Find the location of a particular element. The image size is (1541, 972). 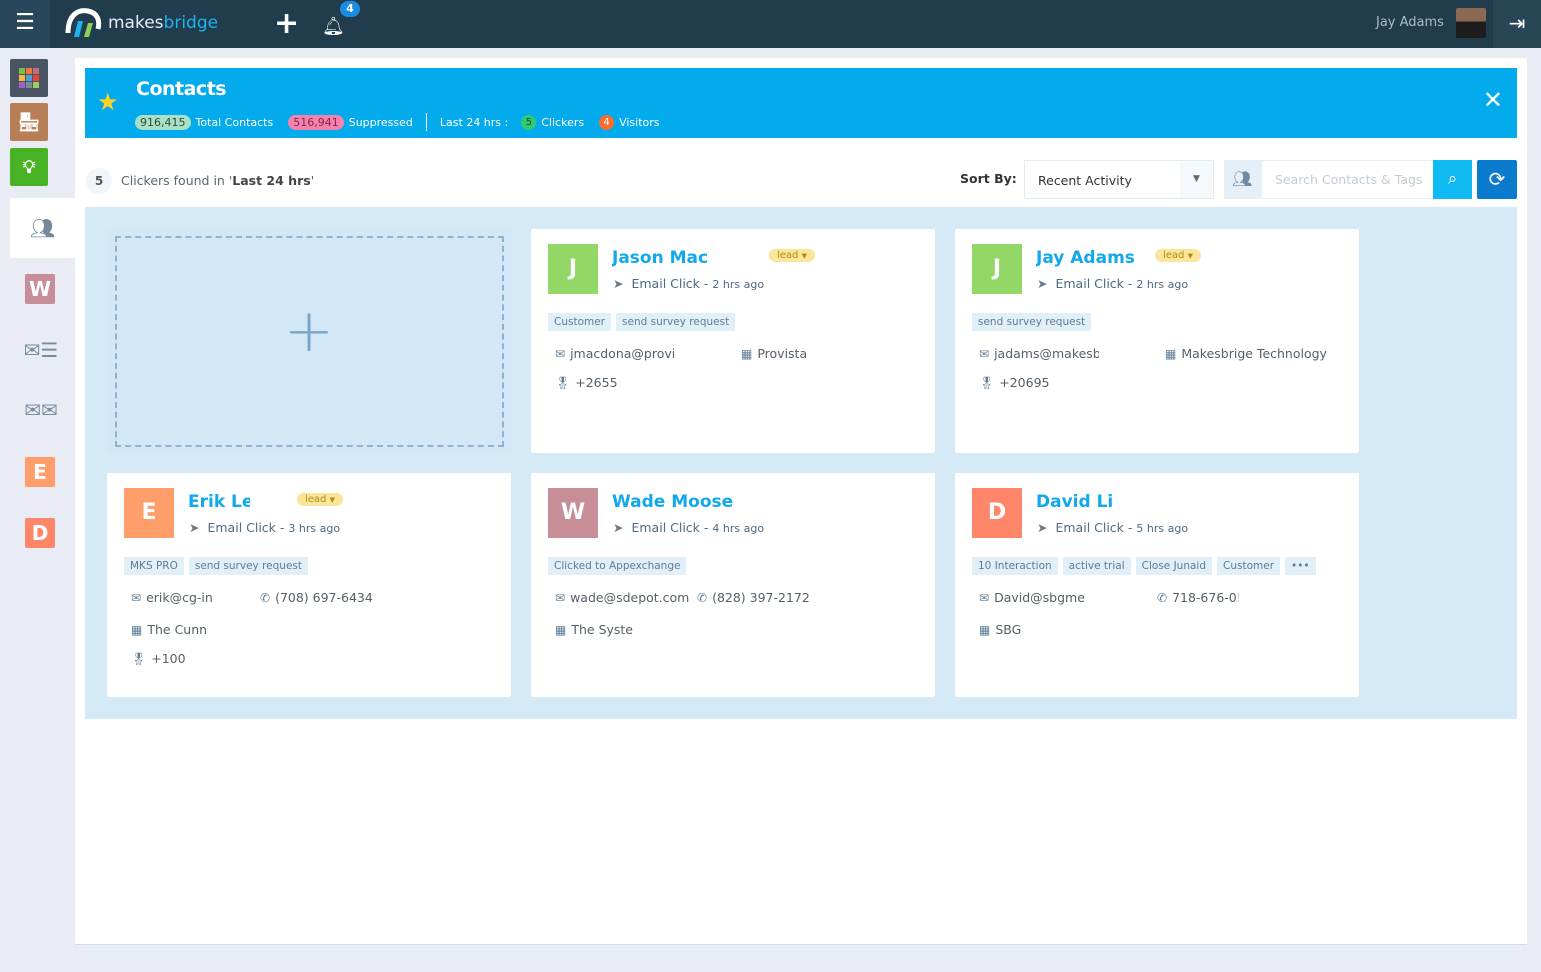

company-text: SBG is located at coordinates (1008, 629).